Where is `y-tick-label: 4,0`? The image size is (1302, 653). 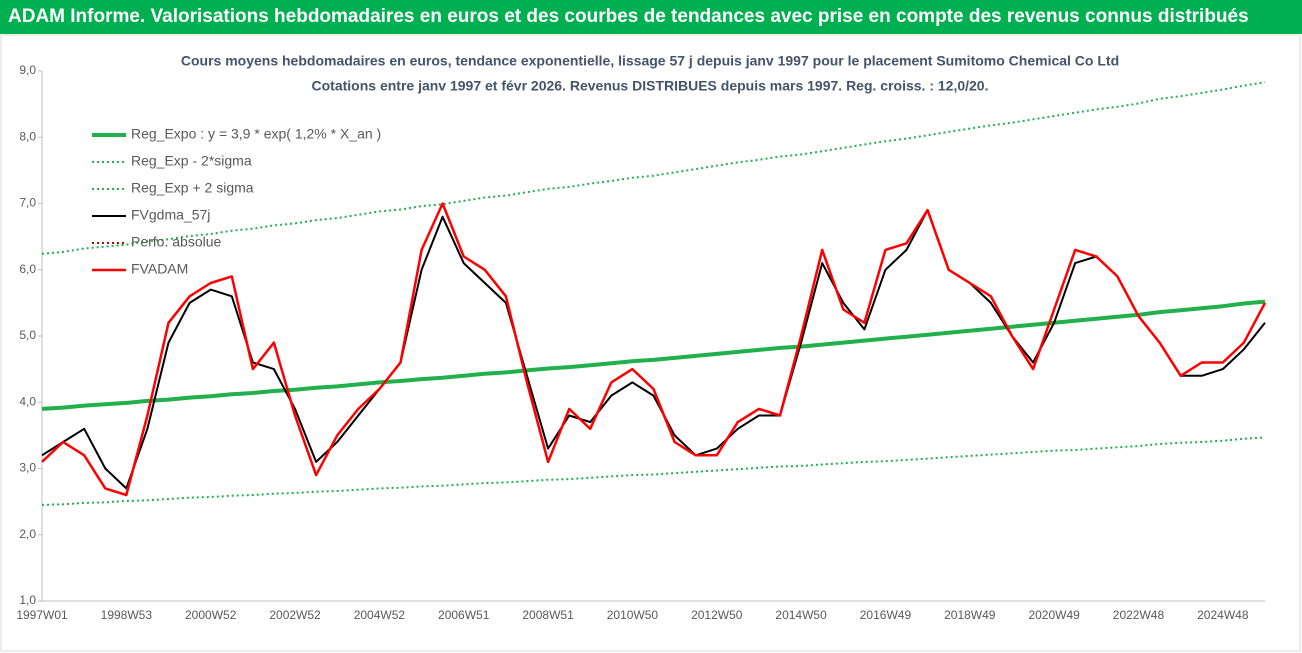
y-tick-label: 4,0 is located at coordinates (27, 401).